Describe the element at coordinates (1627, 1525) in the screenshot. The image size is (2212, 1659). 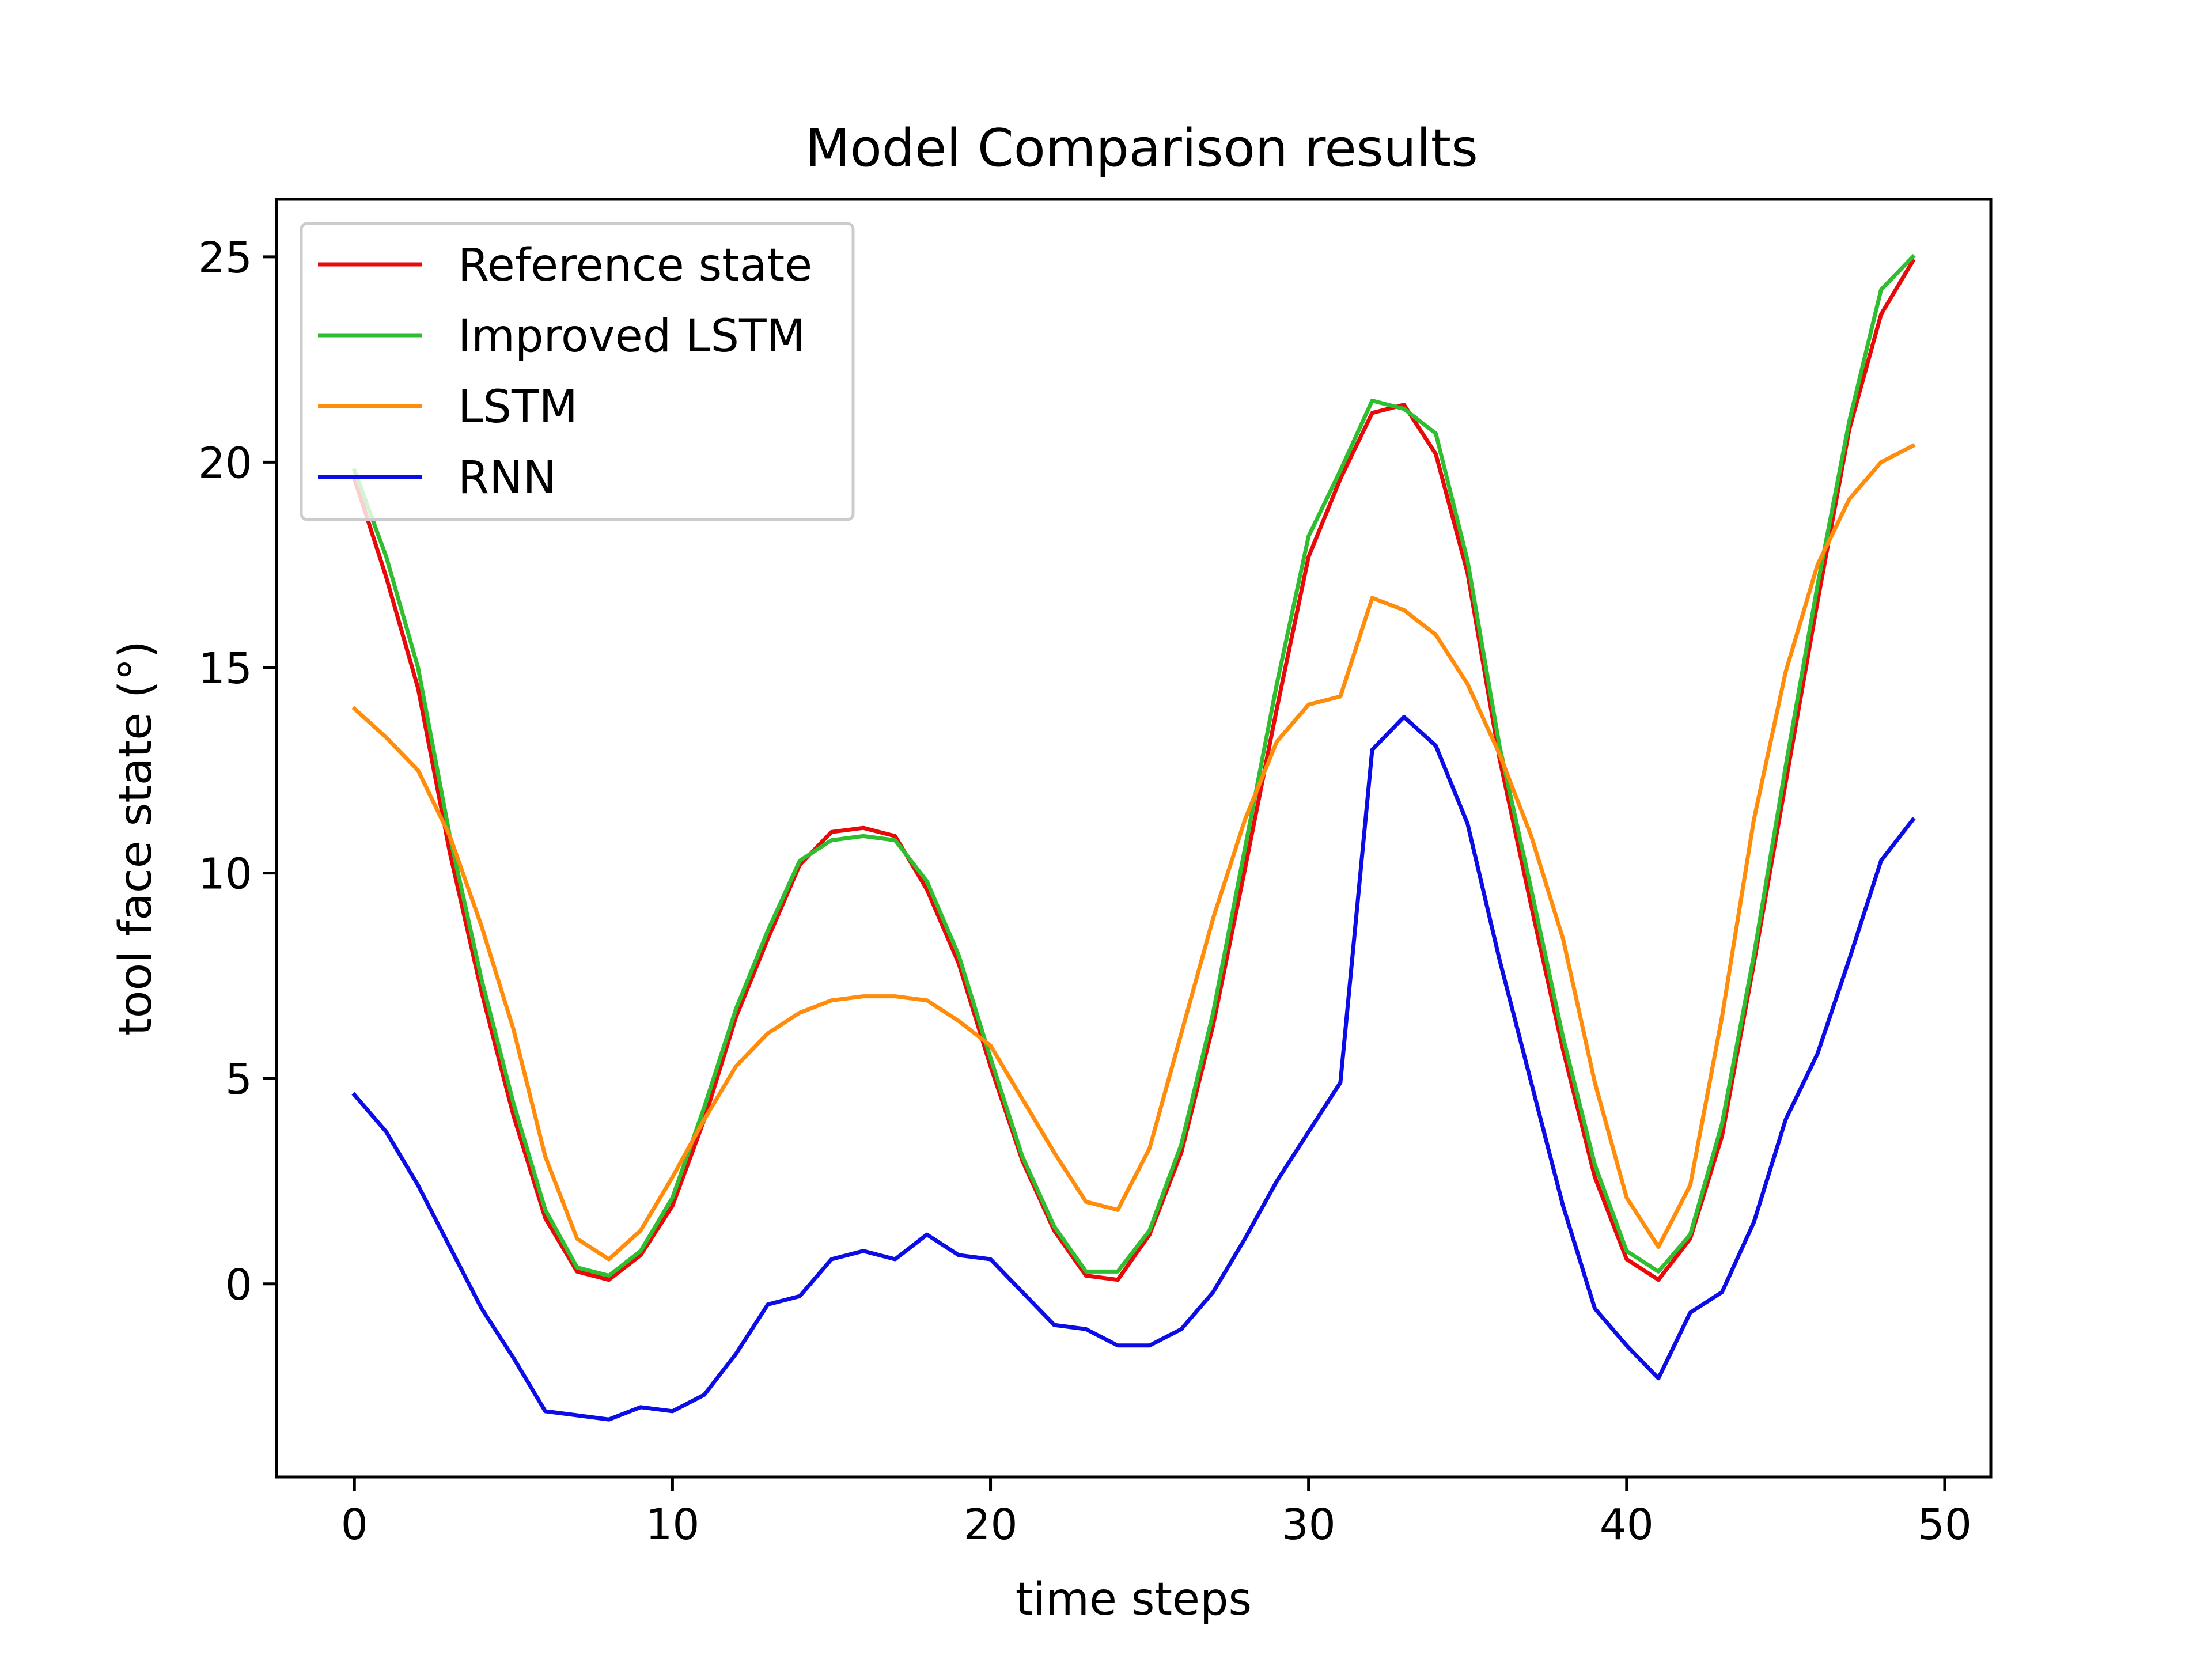
I see `x-tick-label: 40` at that location.